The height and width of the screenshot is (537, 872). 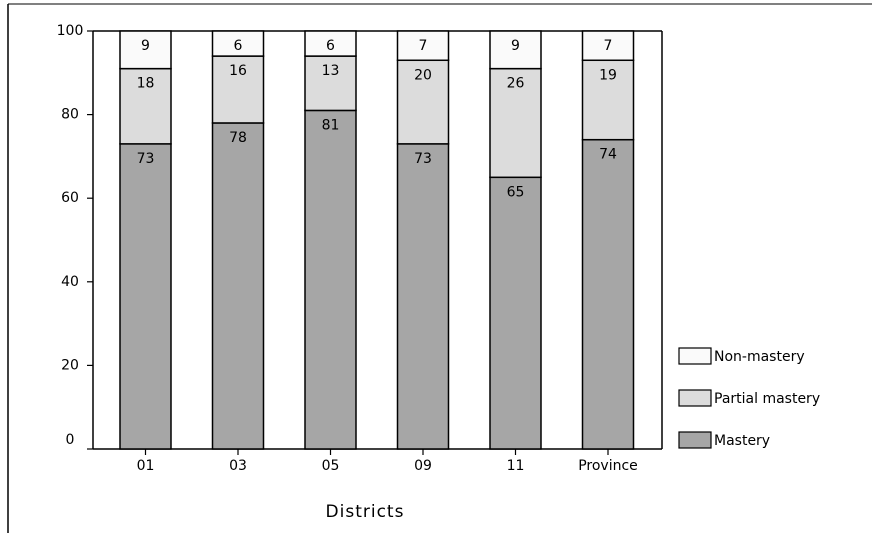 I want to click on data-label: 78, so click(x=238, y=138).